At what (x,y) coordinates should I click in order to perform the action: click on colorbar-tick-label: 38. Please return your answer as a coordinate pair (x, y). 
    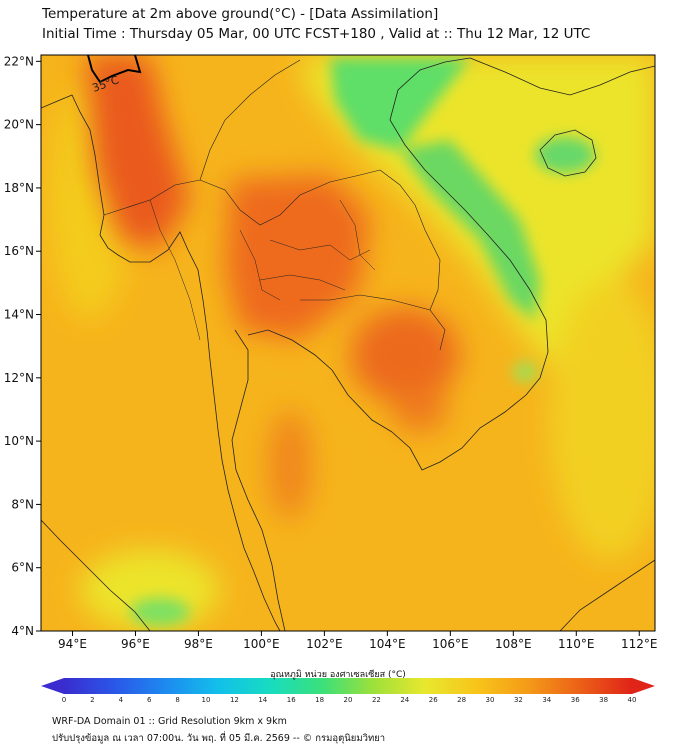
    Looking at the image, I should click on (603, 700).